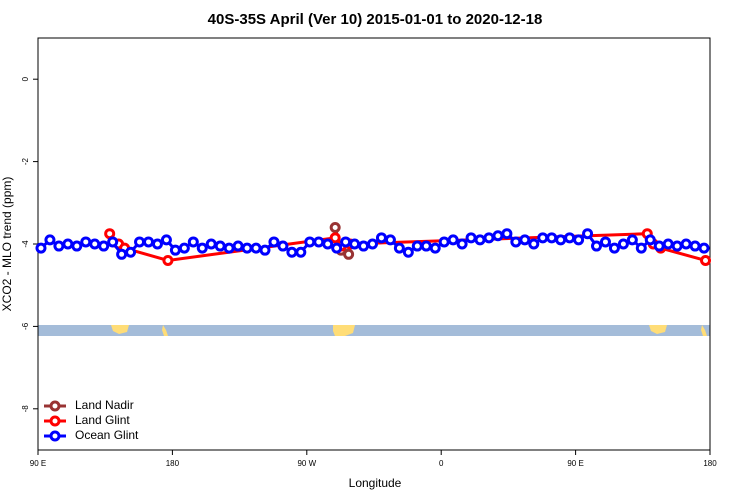 The width and height of the screenshot is (750, 500). I want to click on y-tick-label: -4, so click(25, 244).